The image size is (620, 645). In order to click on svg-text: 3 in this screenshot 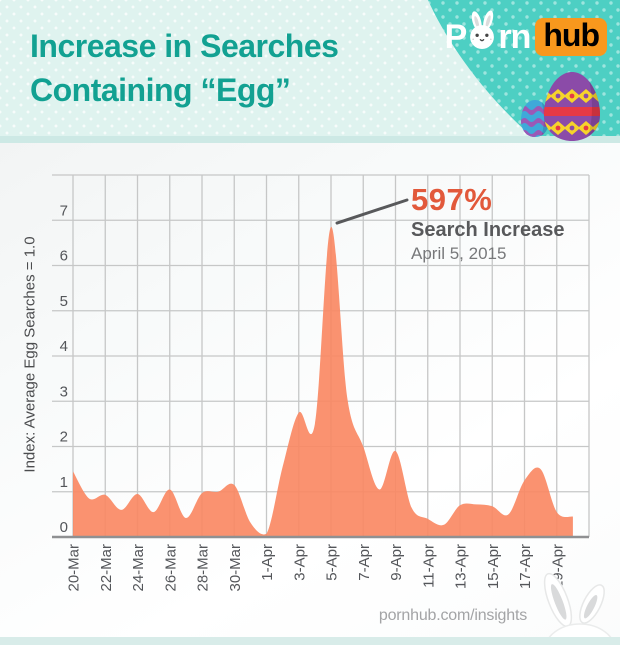, I will do `click(64, 391)`.